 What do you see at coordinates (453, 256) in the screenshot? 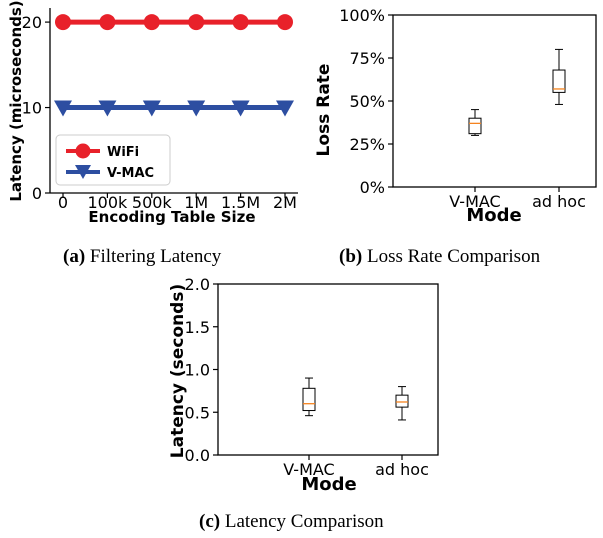
I see `caption-b-text: Loss Rate Comparison` at bounding box center [453, 256].